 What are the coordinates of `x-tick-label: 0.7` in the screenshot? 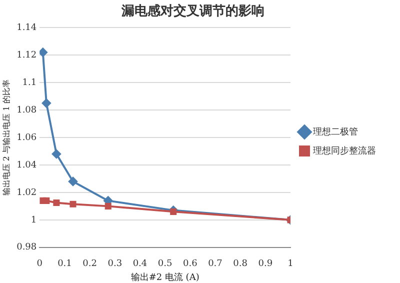 It's located at (215, 264).